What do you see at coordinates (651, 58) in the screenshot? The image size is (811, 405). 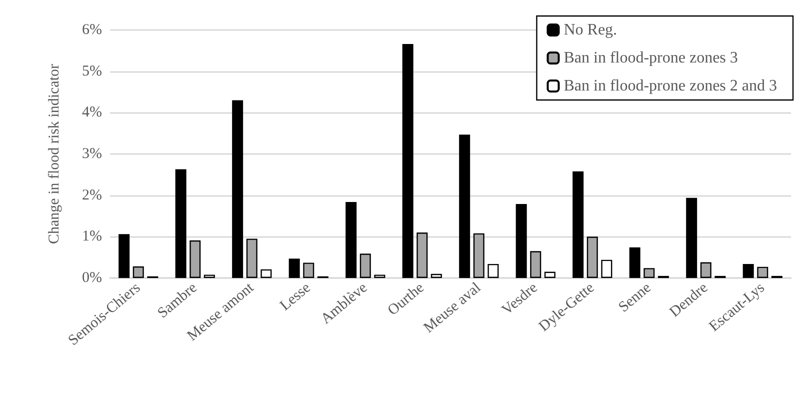 I see `legend-label: Ban in flood-prone zones 3` at bounding box center [651, 58].